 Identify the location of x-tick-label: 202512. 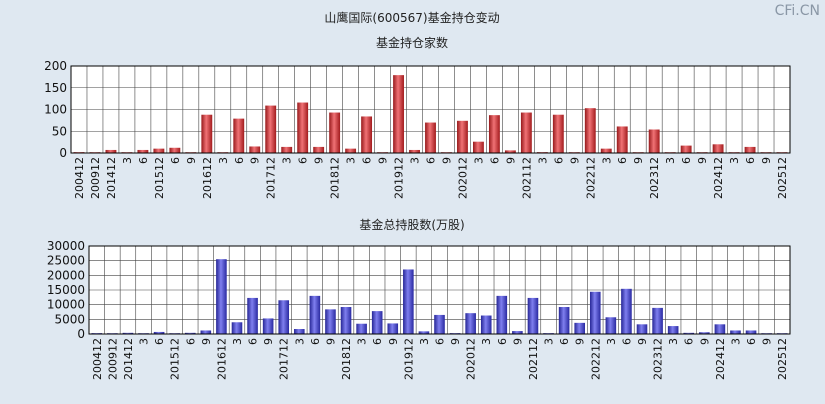
(782, 178).